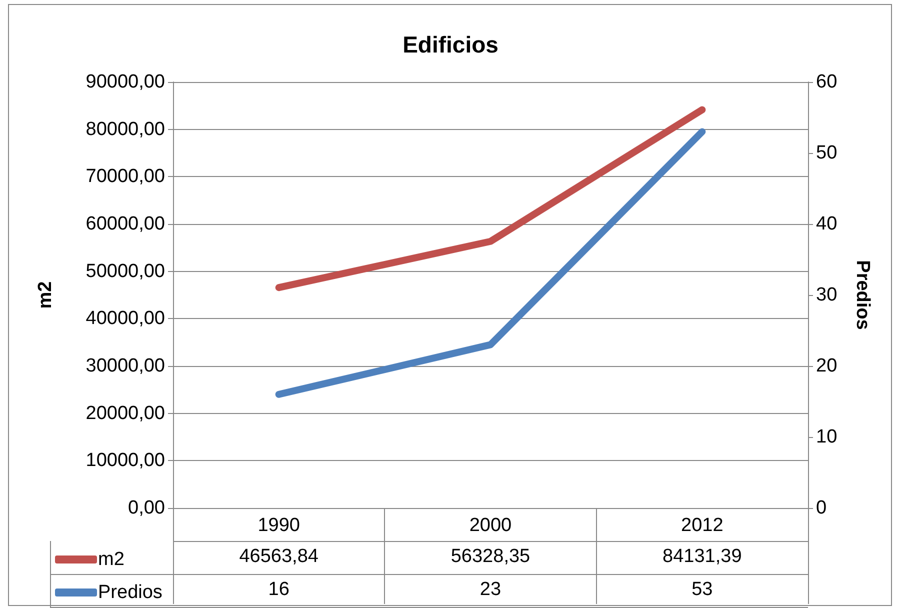 The width and height of the screenshot is (901, 608). I want to click on y2-tick-label: 30, so click(827, 295).